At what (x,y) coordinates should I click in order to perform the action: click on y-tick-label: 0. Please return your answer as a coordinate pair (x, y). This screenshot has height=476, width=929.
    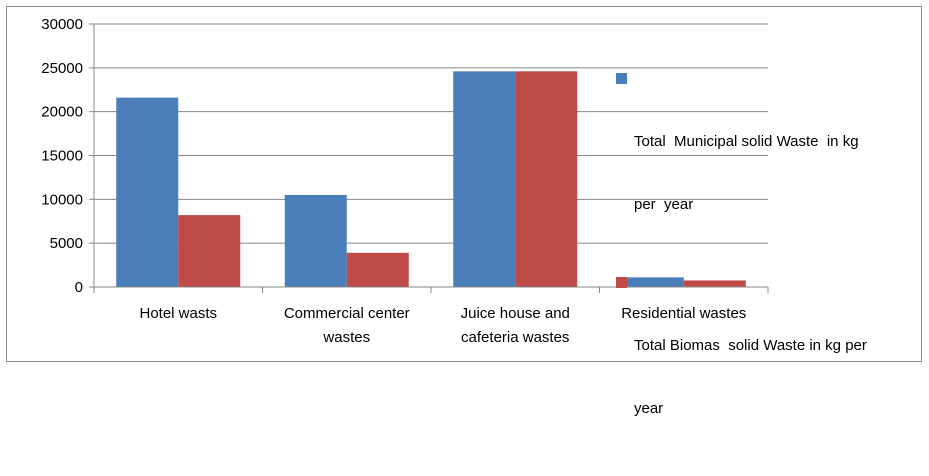
    Looking at the image, I should click on (79, 287).